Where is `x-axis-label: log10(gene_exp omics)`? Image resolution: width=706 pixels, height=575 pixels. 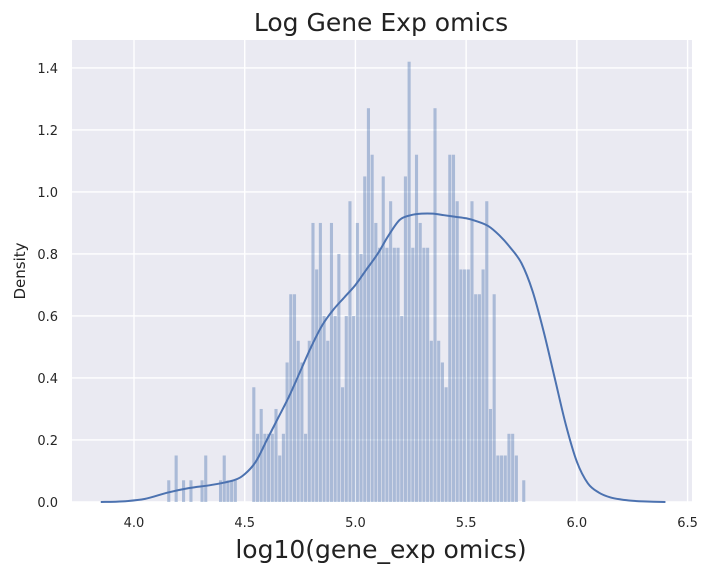
x-axis-label: log10(gene_exp omics) is located at coordinates (380, 549).